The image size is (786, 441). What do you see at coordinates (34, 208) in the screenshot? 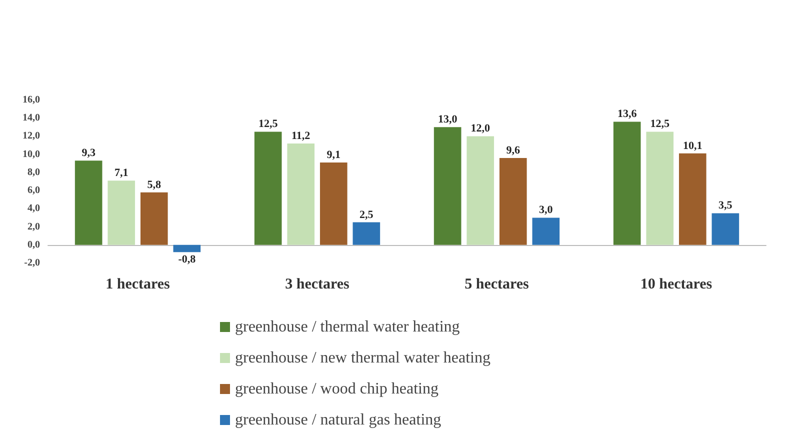
I see `y-tick-label: 4,0` at bounding box center [34, 208].